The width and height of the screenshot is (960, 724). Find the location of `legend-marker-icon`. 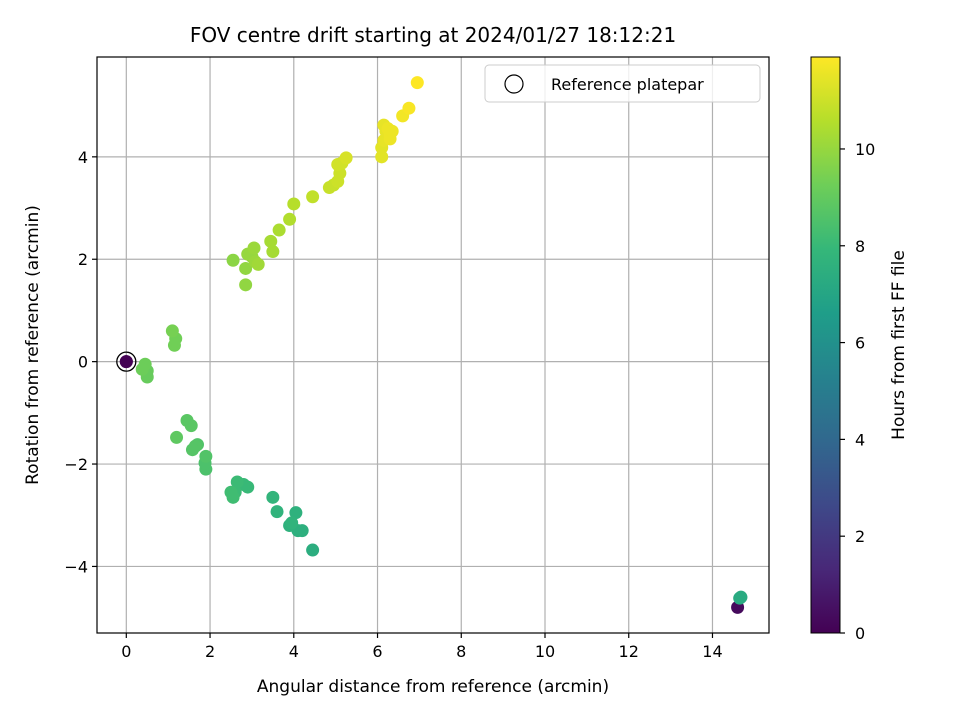

legend-marker-icon is located at coordinates (514, 84).